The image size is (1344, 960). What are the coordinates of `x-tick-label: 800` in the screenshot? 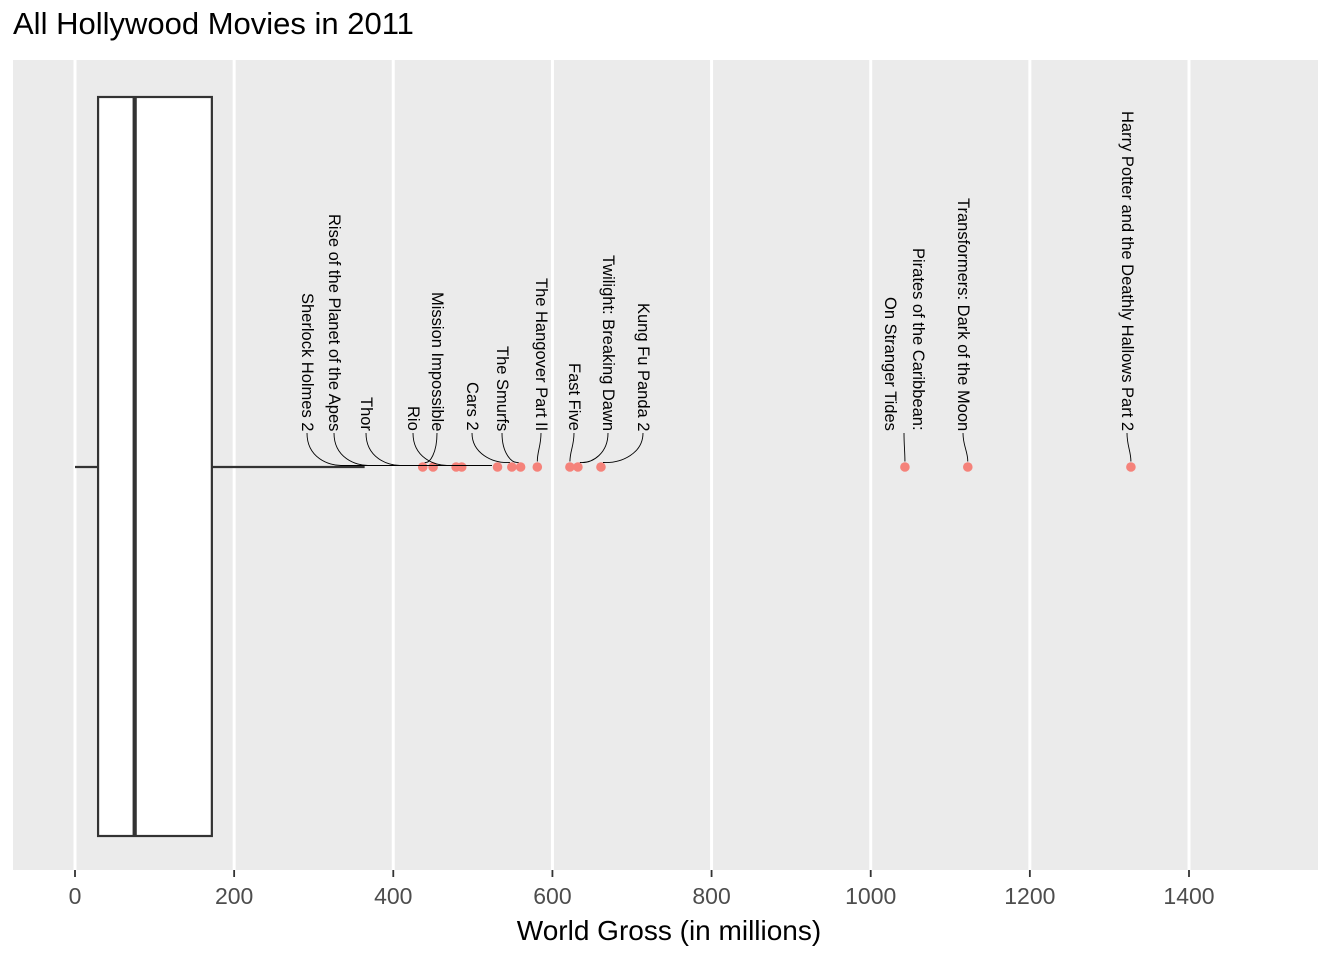 It's located at (711, 896).